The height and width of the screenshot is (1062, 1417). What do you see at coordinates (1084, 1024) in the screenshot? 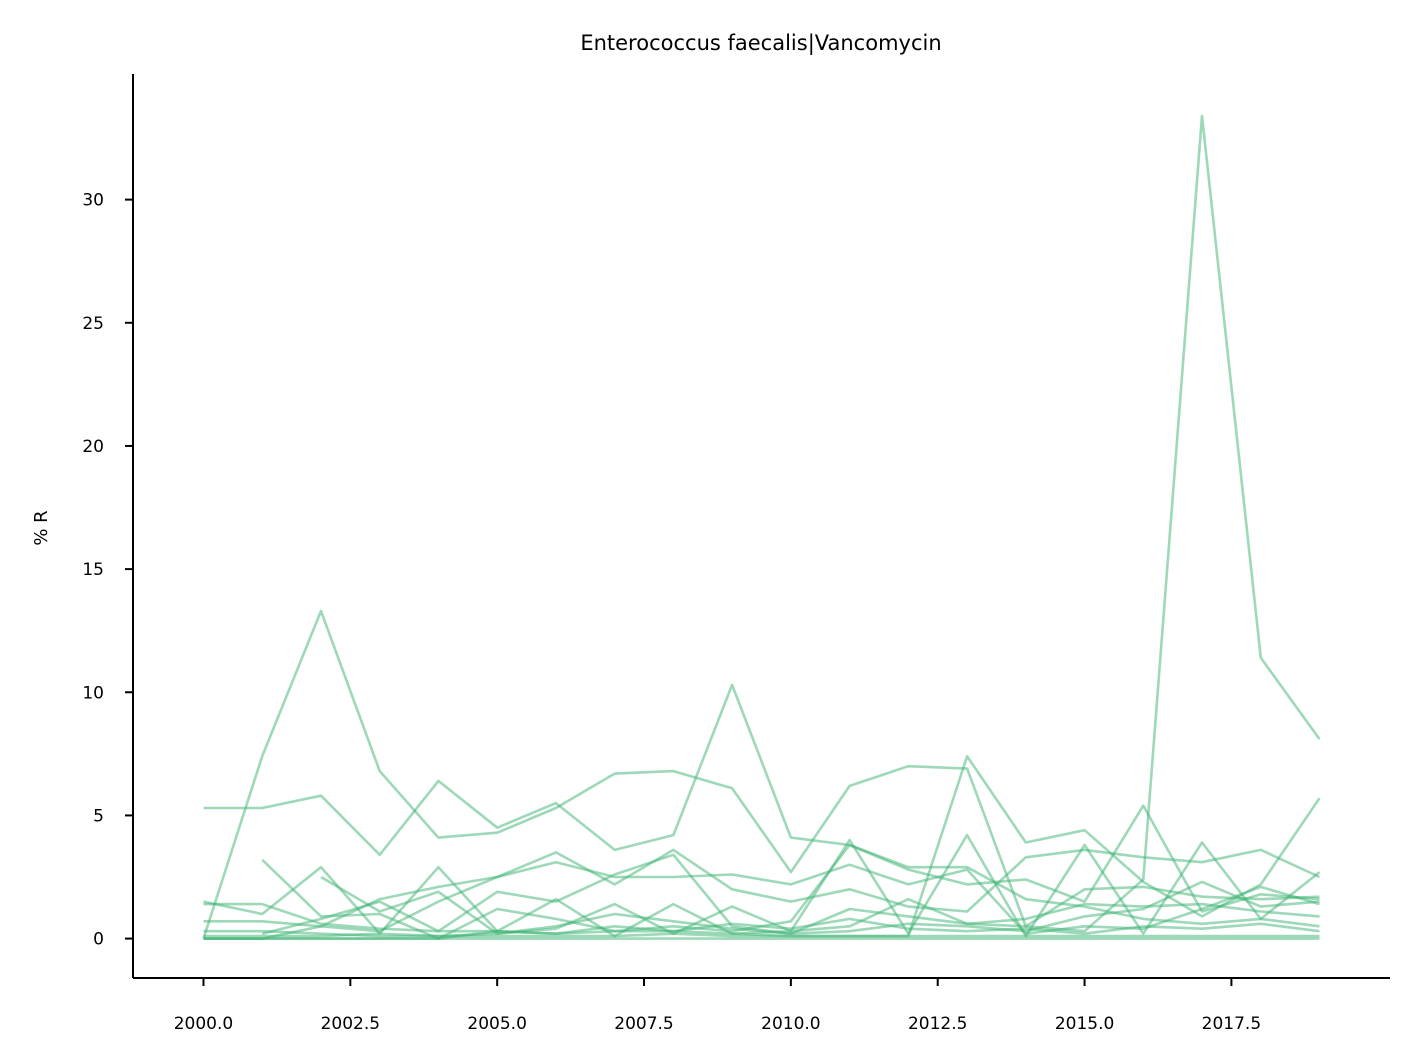
I see `x-tick-label: 2015.0` at bounding box center [1084, 1024].